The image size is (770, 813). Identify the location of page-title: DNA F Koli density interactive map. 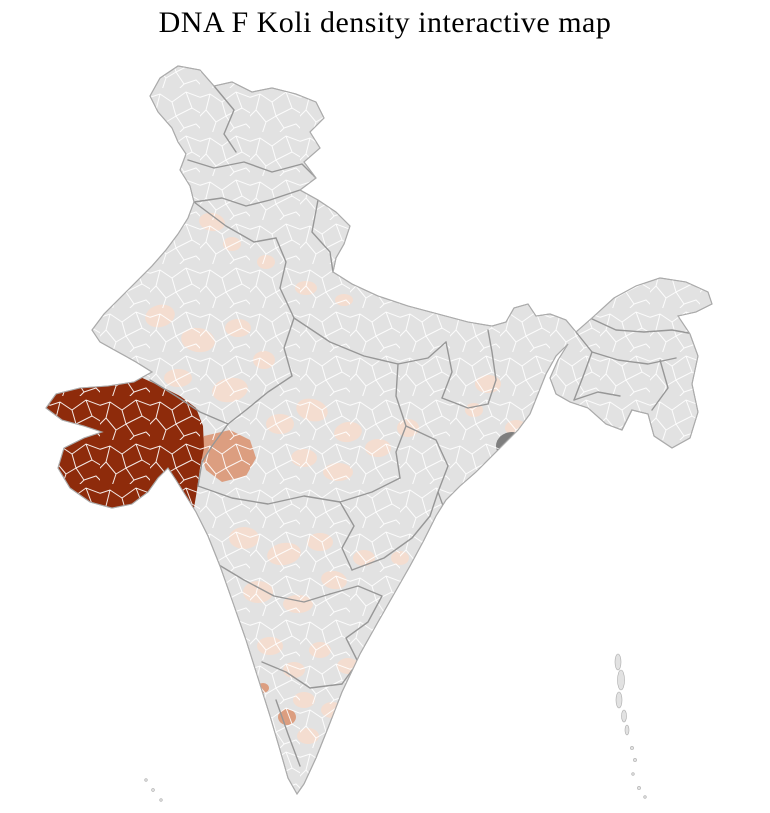
(385, 22).